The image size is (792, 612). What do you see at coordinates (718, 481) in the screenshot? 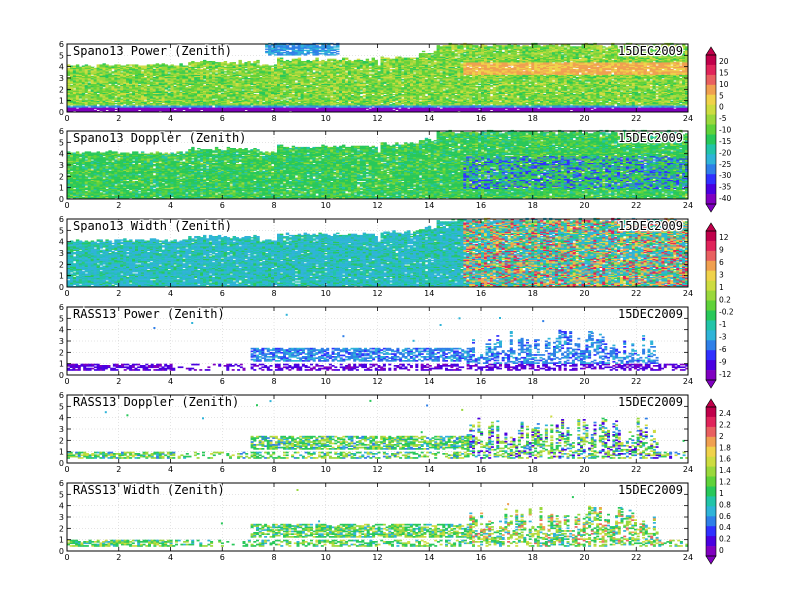
I see `colorbar-3: 2.42.221.81.61.41.210.80.60.40.20` at bounding box center [718, 481].